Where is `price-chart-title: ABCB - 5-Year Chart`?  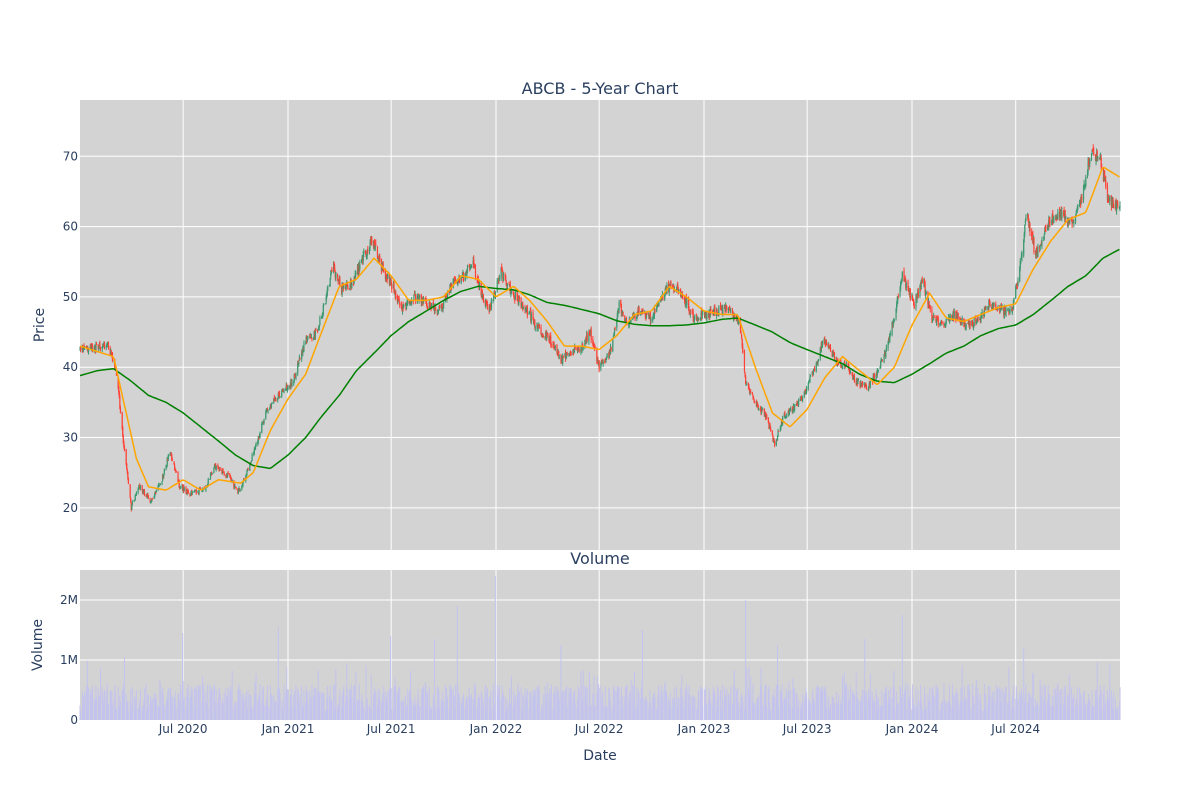 price-chart-title: ABCB - 5-Year Chart is located at coordinates (600, 88).